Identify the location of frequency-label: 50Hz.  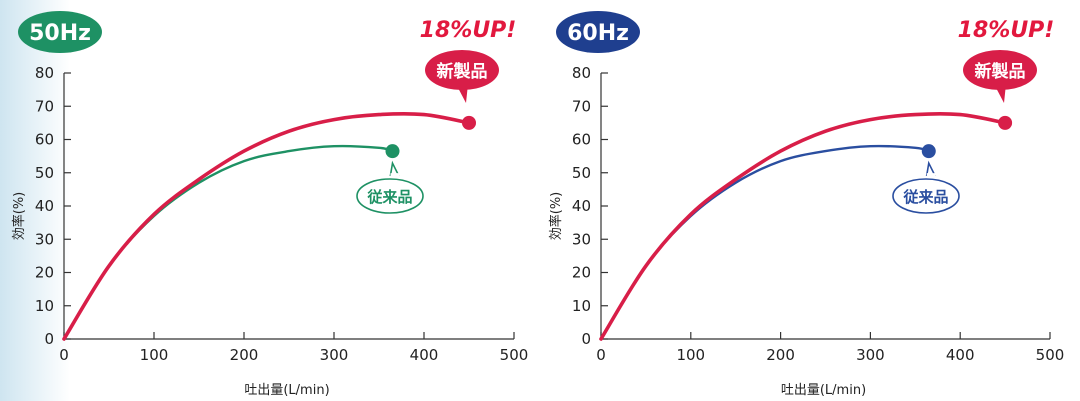
(60, 33).